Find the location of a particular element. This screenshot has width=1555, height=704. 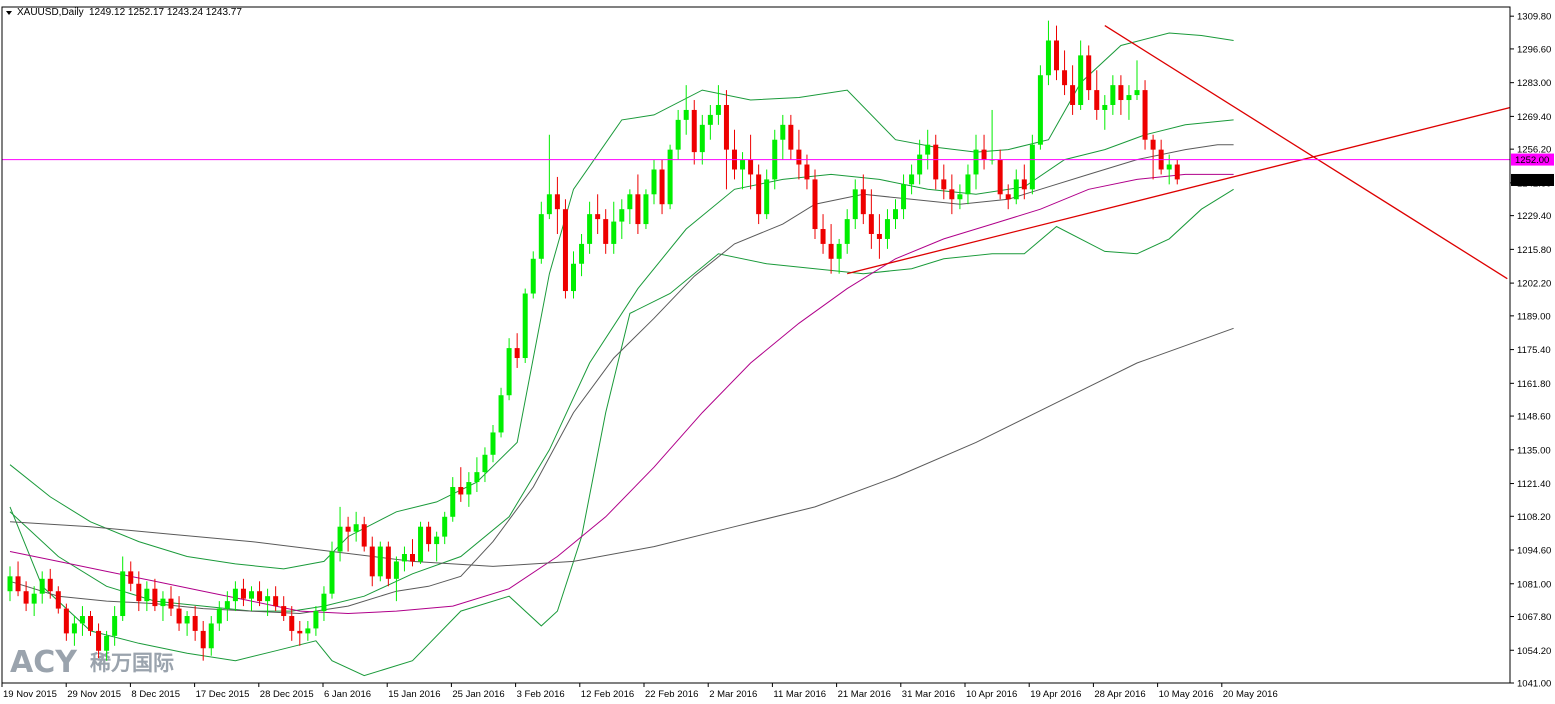

y-tick-label: 1175.40 is located at coordinates (1534, 350).